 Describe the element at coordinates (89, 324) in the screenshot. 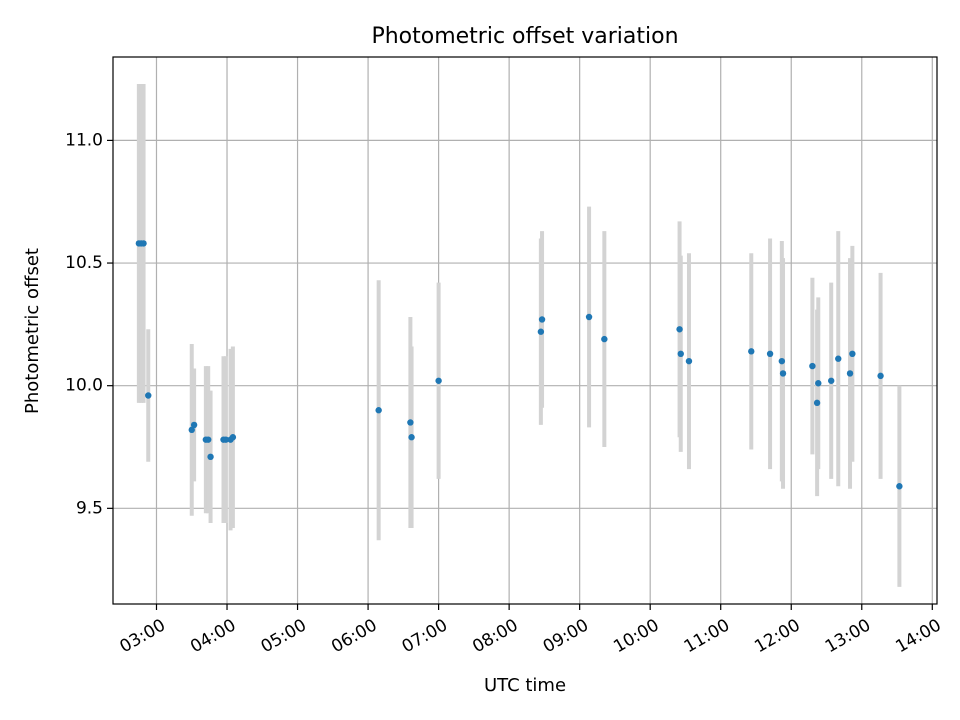

I see `y-axis-ticks: 9.5 10.0 10.5 11.0` at that location.